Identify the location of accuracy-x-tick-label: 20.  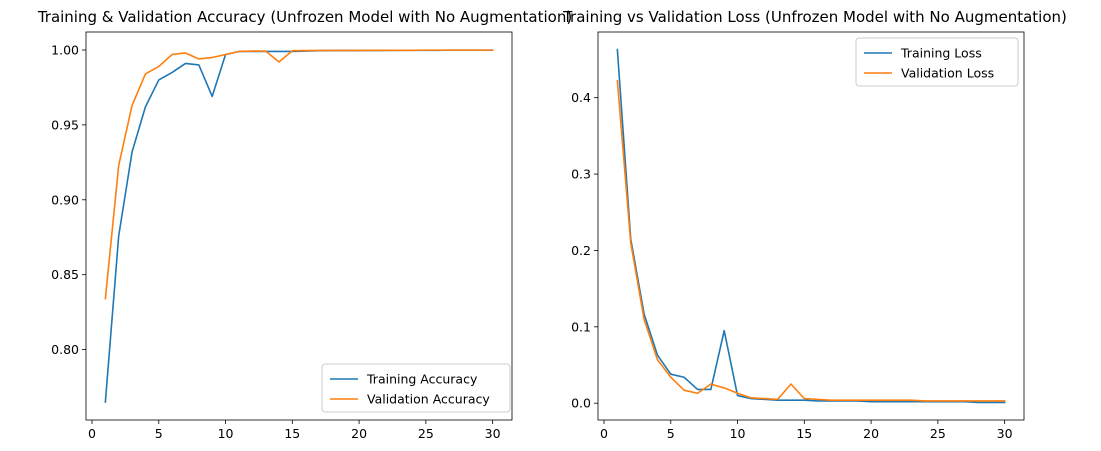
(359, 433).